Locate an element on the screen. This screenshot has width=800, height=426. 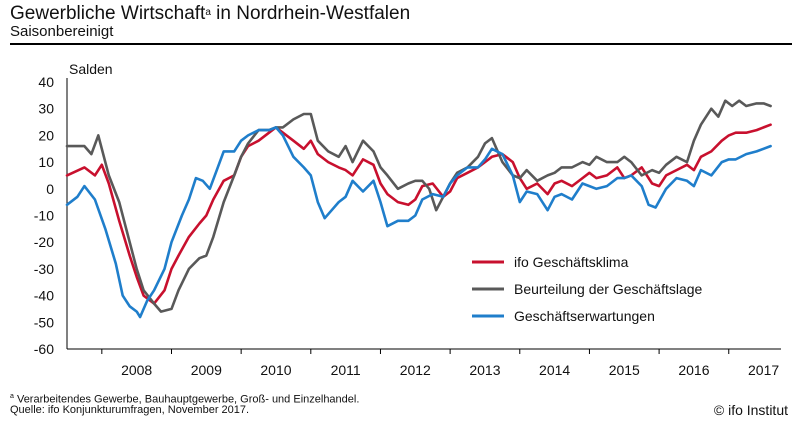
y-tick-label: -50 is located at coordinates (44, 322).